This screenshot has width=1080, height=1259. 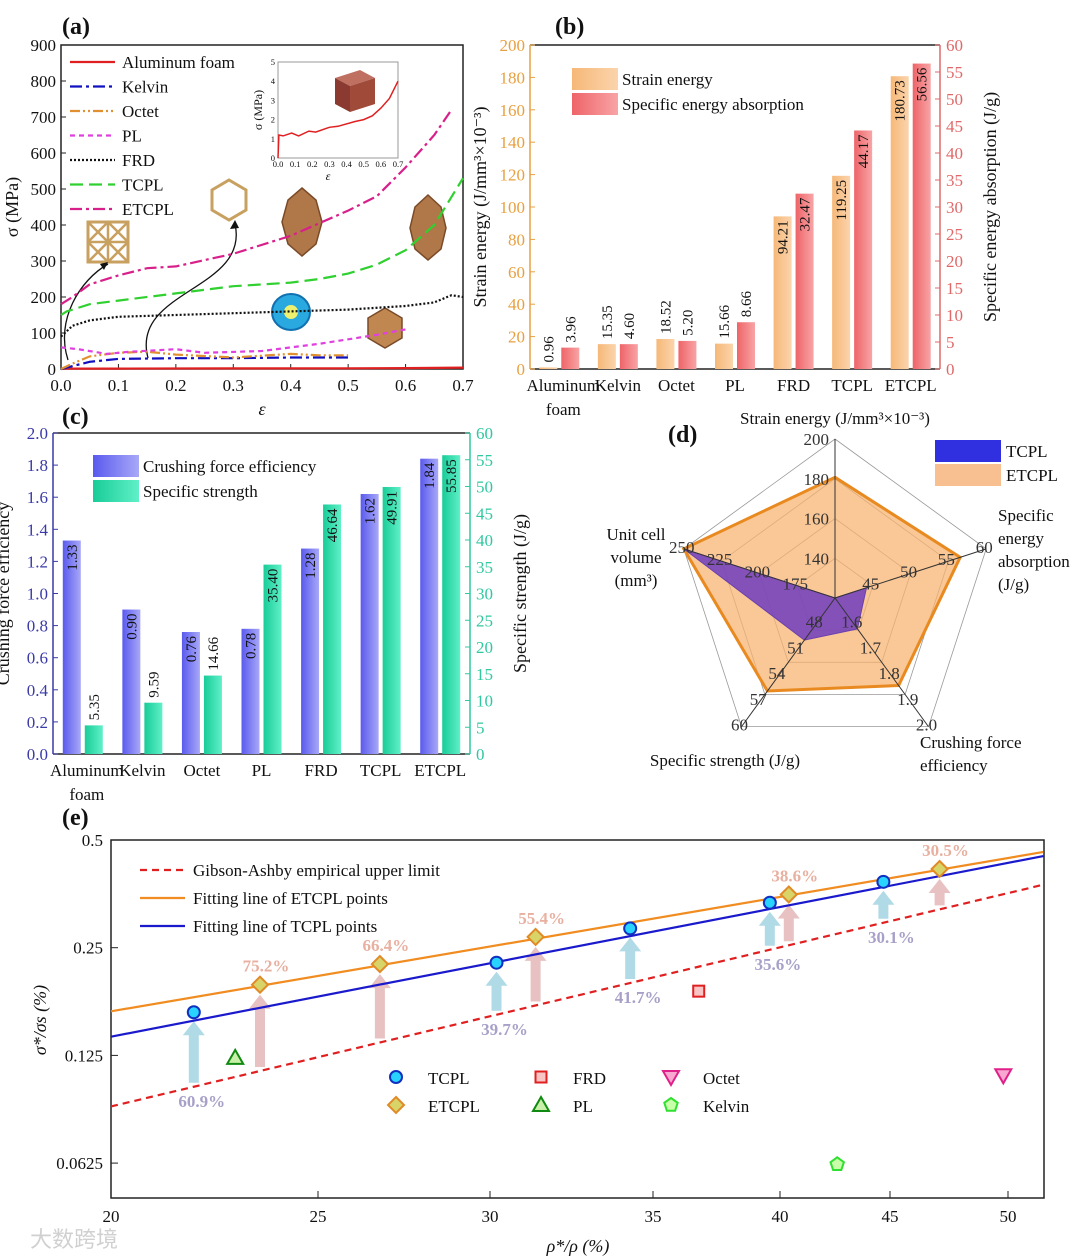 What do you see at coordinates (252, 646) in the screenshot?
I see `bar-value-label: 0.78` at bounding box center [252, 646].